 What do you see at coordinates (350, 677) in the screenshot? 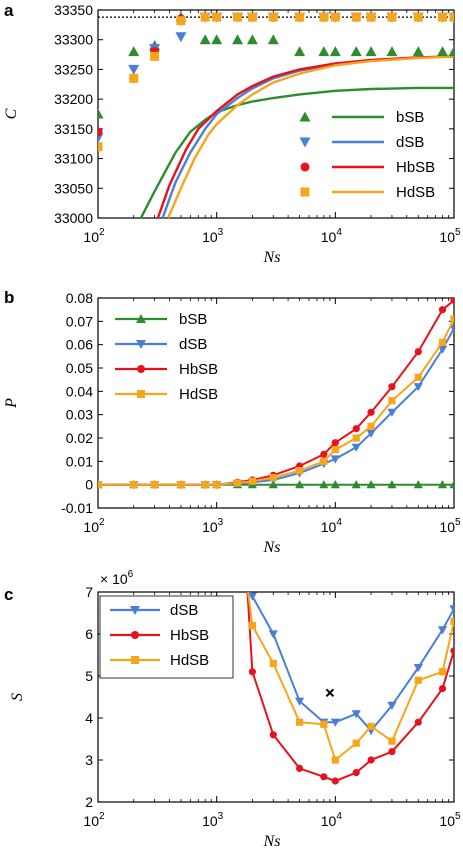
I see `series-line-HdSB` at bounding box center [350, 677].